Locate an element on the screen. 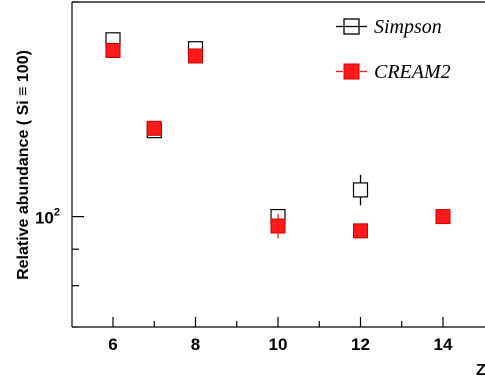 The image size is (485, 379). legend: Simpson CREAM2 is located at coordinates (393, 49).